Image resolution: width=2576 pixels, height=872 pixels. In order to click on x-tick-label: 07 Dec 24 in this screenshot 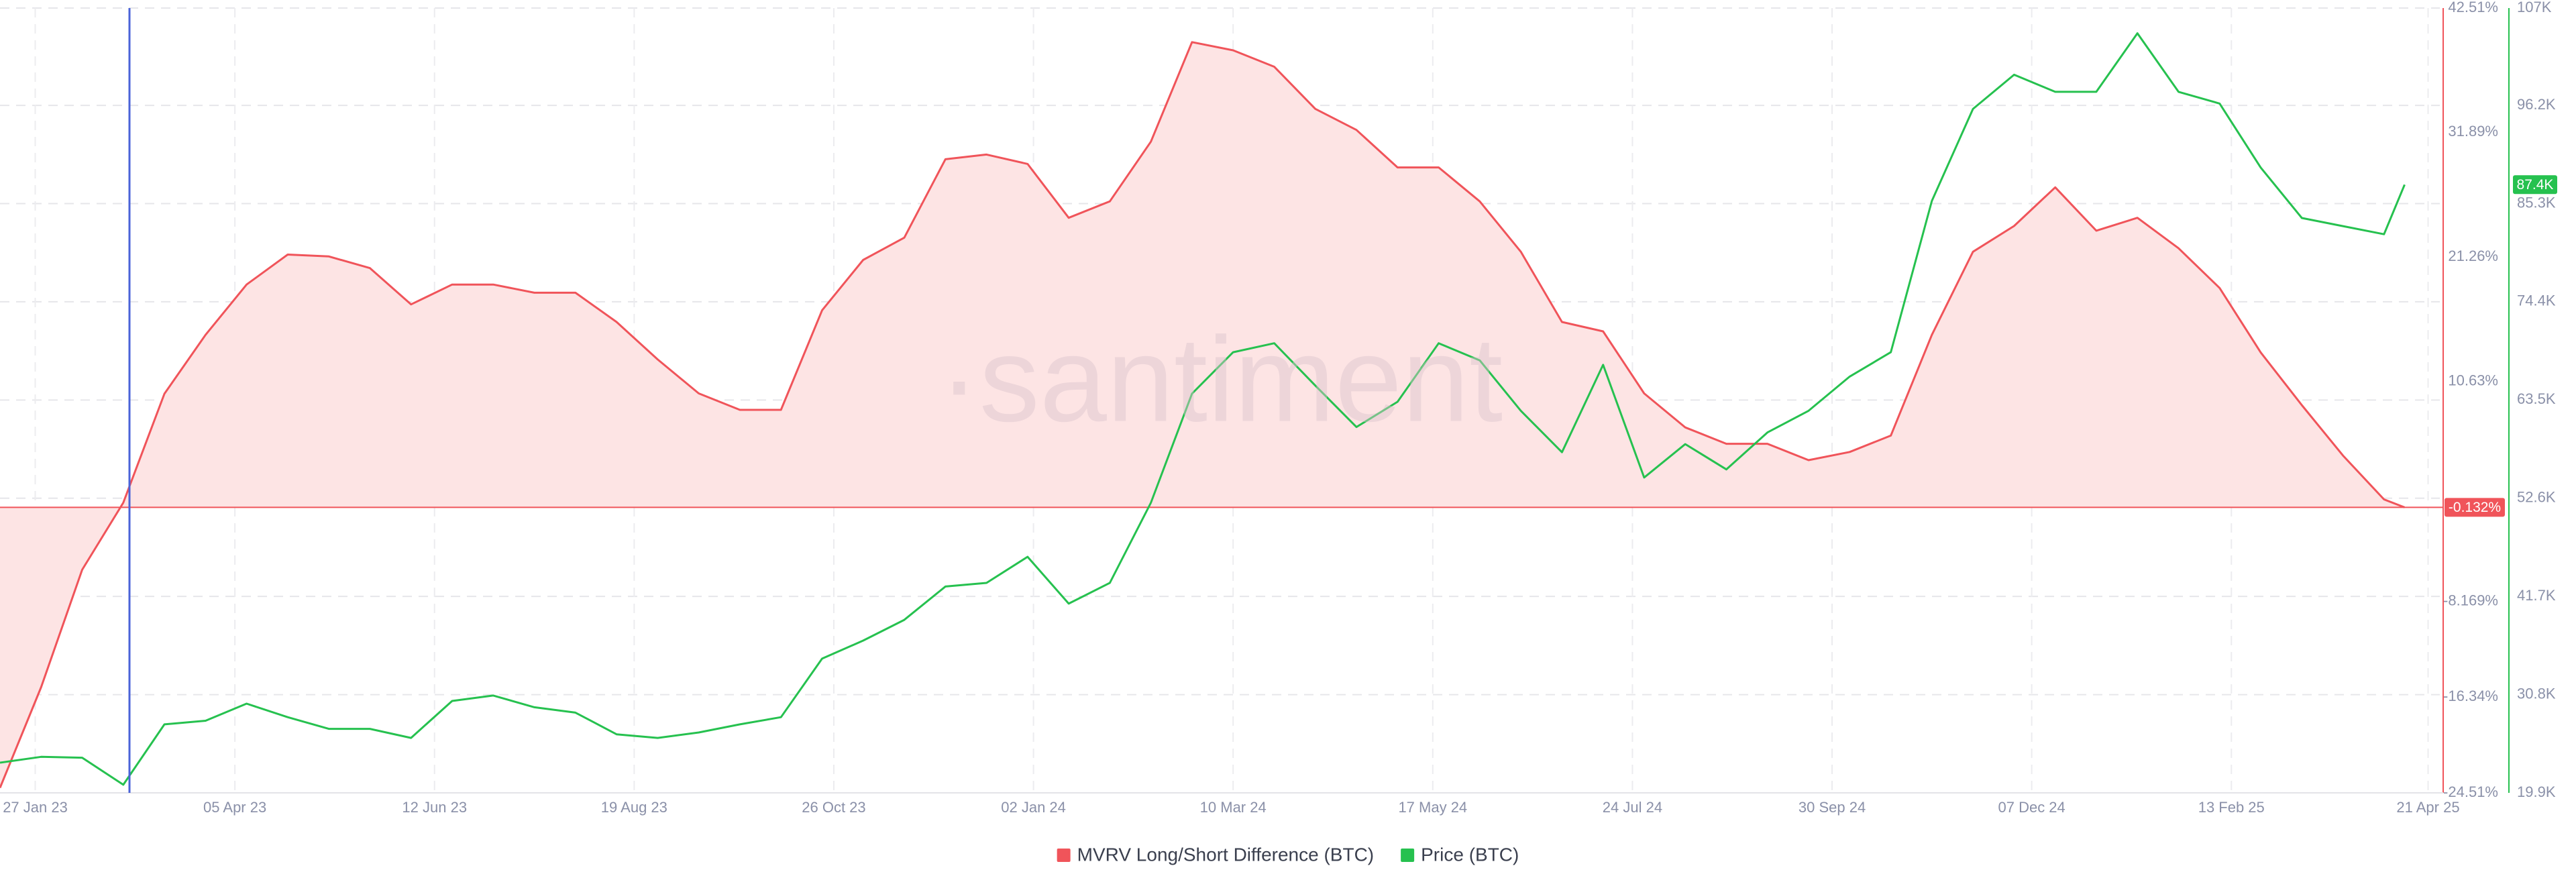, I will do `click(2031, 807)`.